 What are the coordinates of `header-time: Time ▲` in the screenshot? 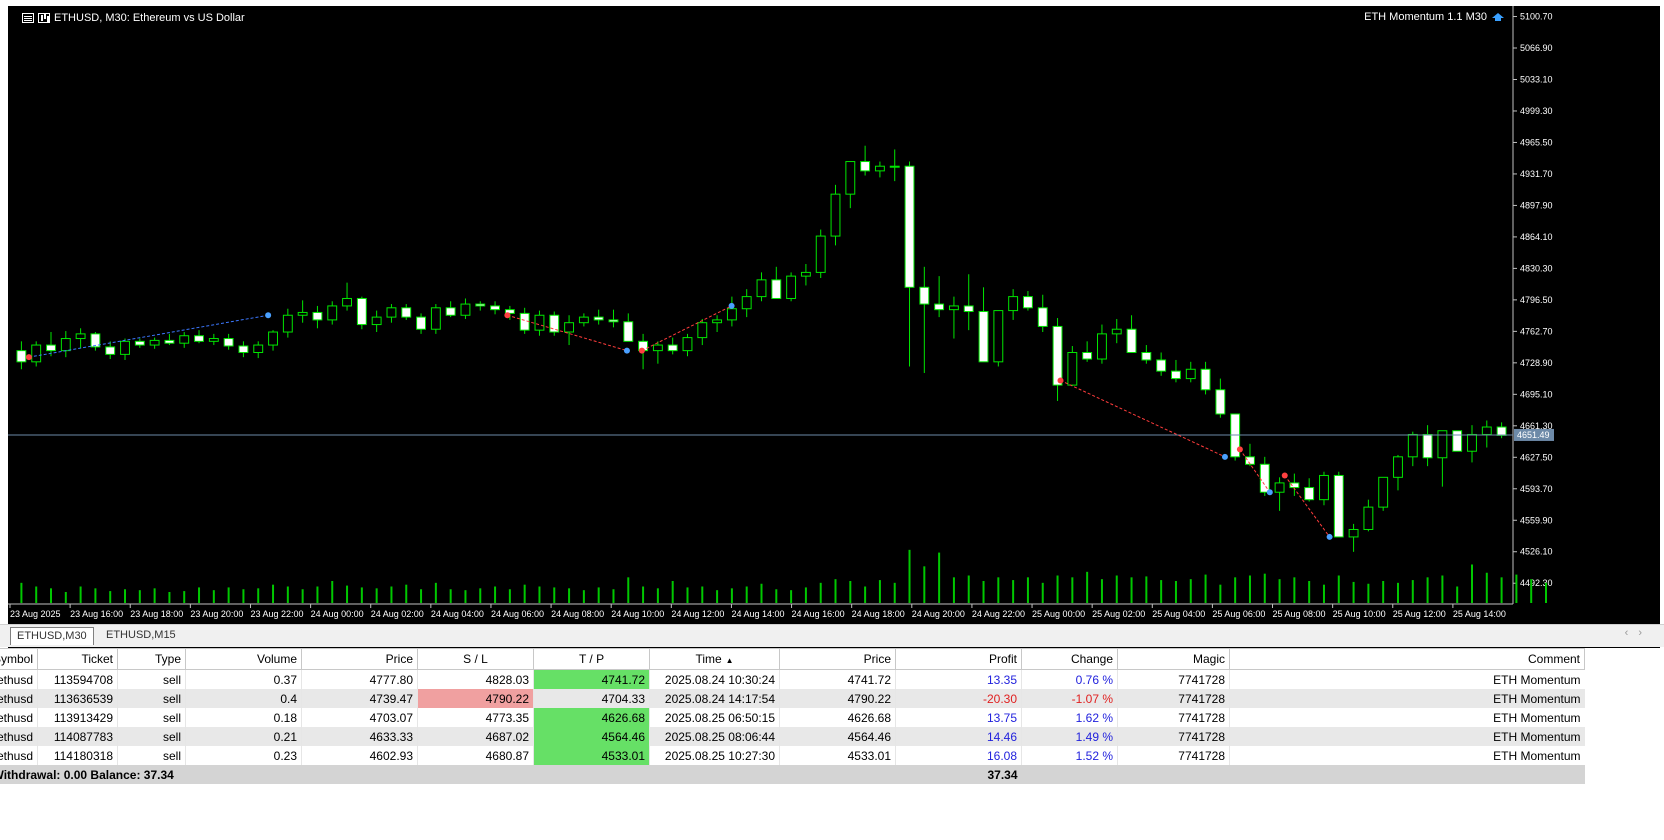 It's located at (715, 659).